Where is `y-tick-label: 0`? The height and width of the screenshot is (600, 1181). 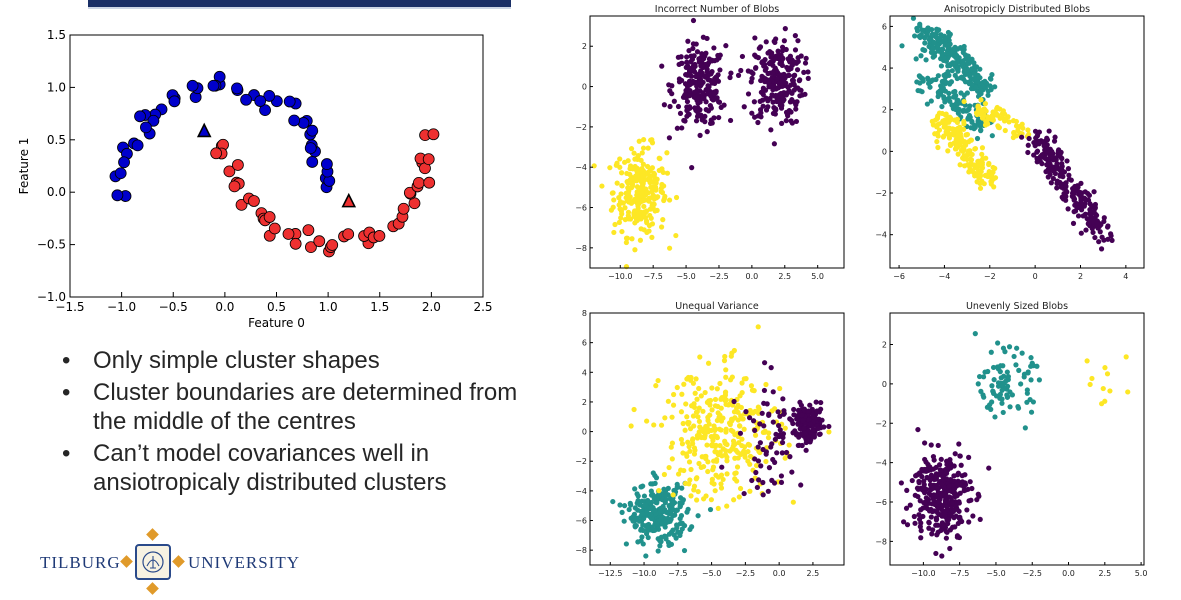 y-tick-label: 0 is located at coordinates (584, 432).